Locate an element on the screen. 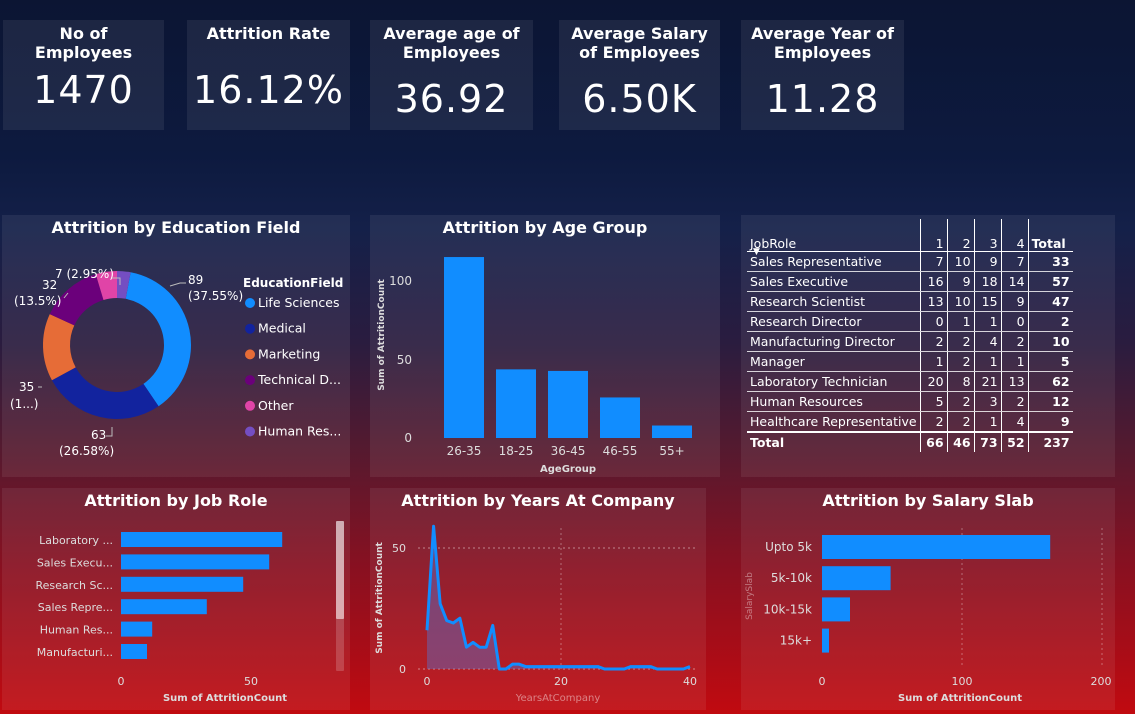  bar-5k-10k is located at coordinates (856, 578).